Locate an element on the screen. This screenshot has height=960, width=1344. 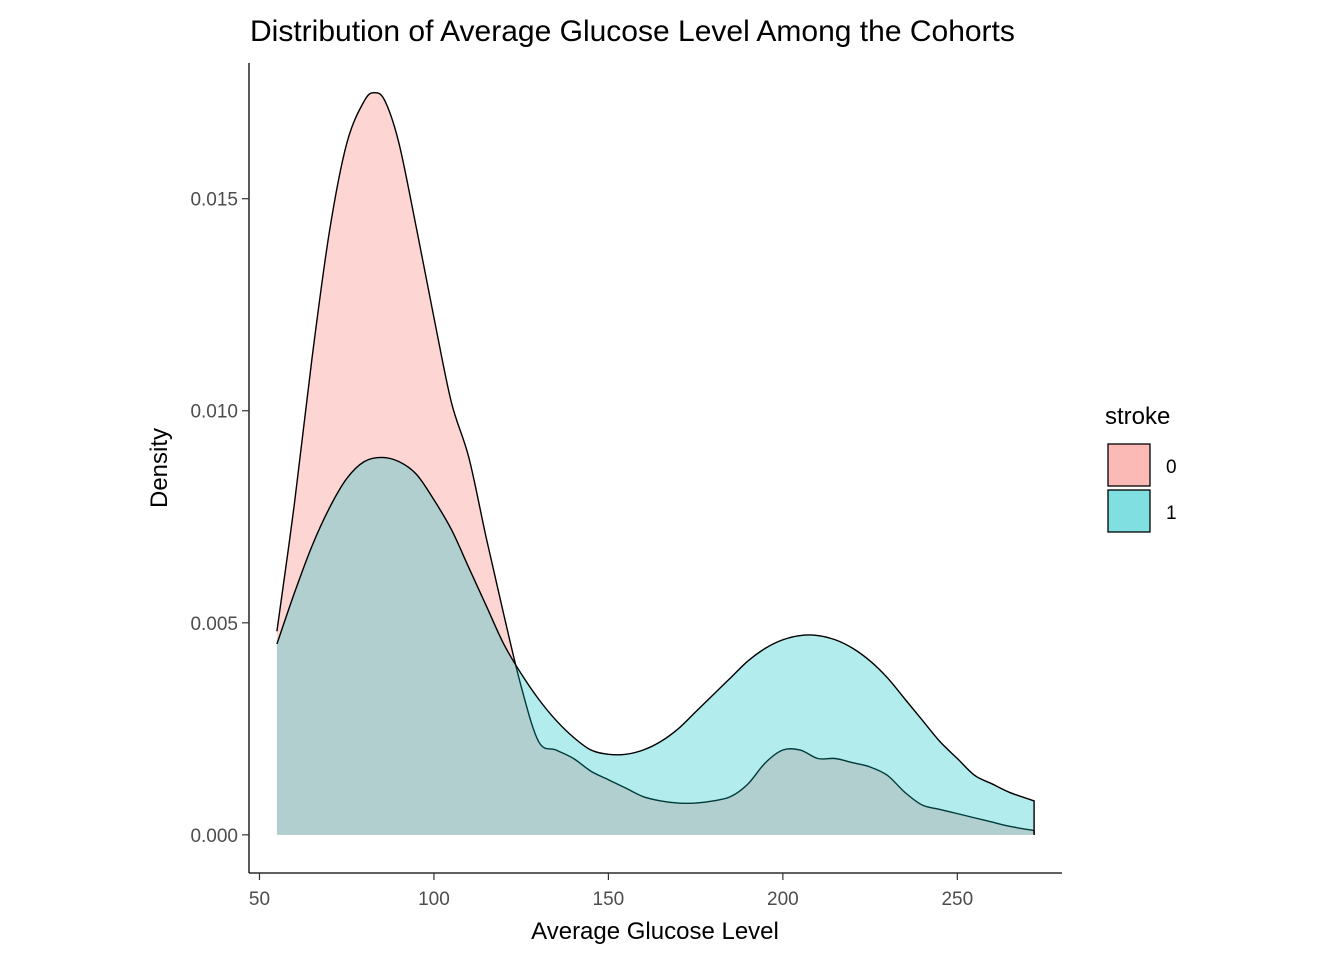
y-tick-label-0: 0.000 is located at coordinates (214, 836).